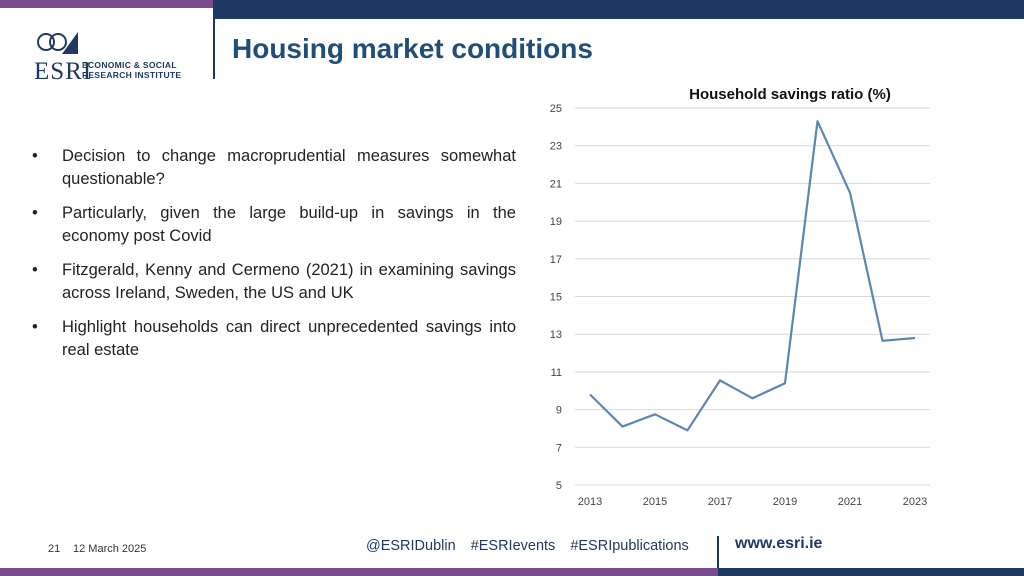  Describe the element at coordinates (915, 502) in the screenshot. I see `x-tick-label: 2023` at that location.